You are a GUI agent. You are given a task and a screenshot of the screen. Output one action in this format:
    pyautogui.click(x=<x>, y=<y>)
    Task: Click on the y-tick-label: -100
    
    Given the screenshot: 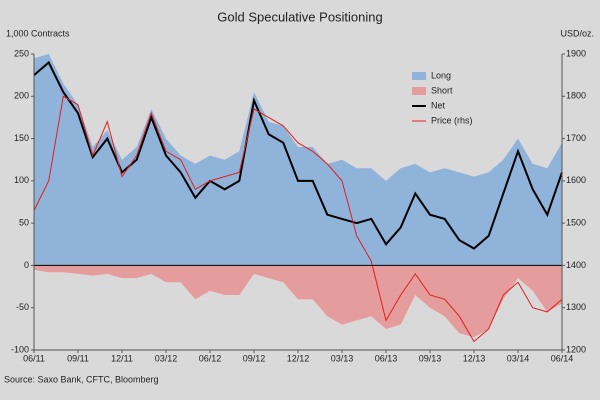 What is the action you would take?
    pyautogui.click(x=20, y=349)
    